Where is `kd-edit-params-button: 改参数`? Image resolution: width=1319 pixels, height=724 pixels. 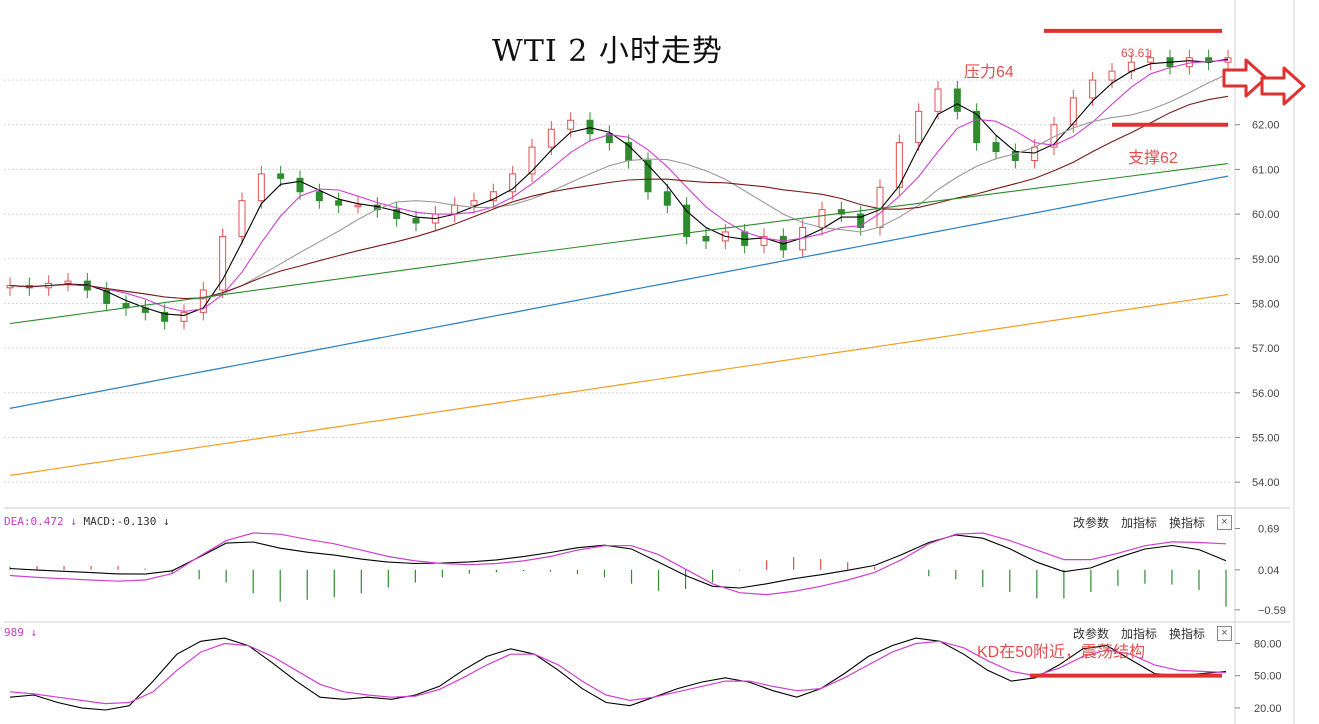
kd-edit-params-button: 改参数 is located at coordinates (1090, 634).